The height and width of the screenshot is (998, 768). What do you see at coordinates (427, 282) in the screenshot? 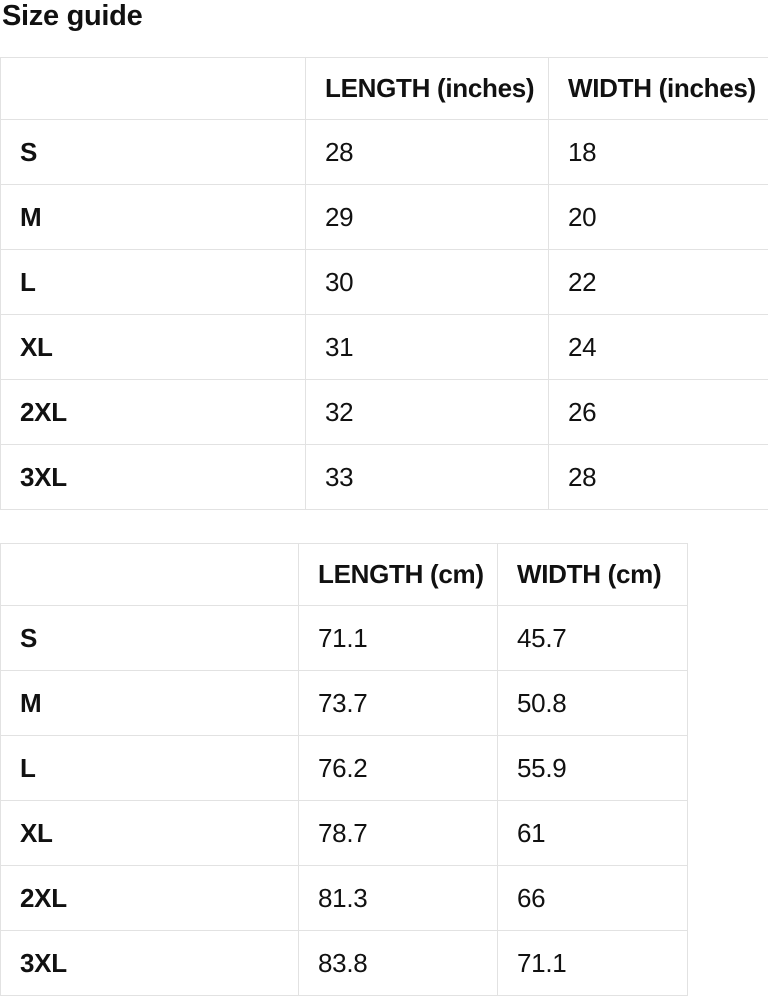
I see `length-value-cell: 30` at bounding box center [427, 282].